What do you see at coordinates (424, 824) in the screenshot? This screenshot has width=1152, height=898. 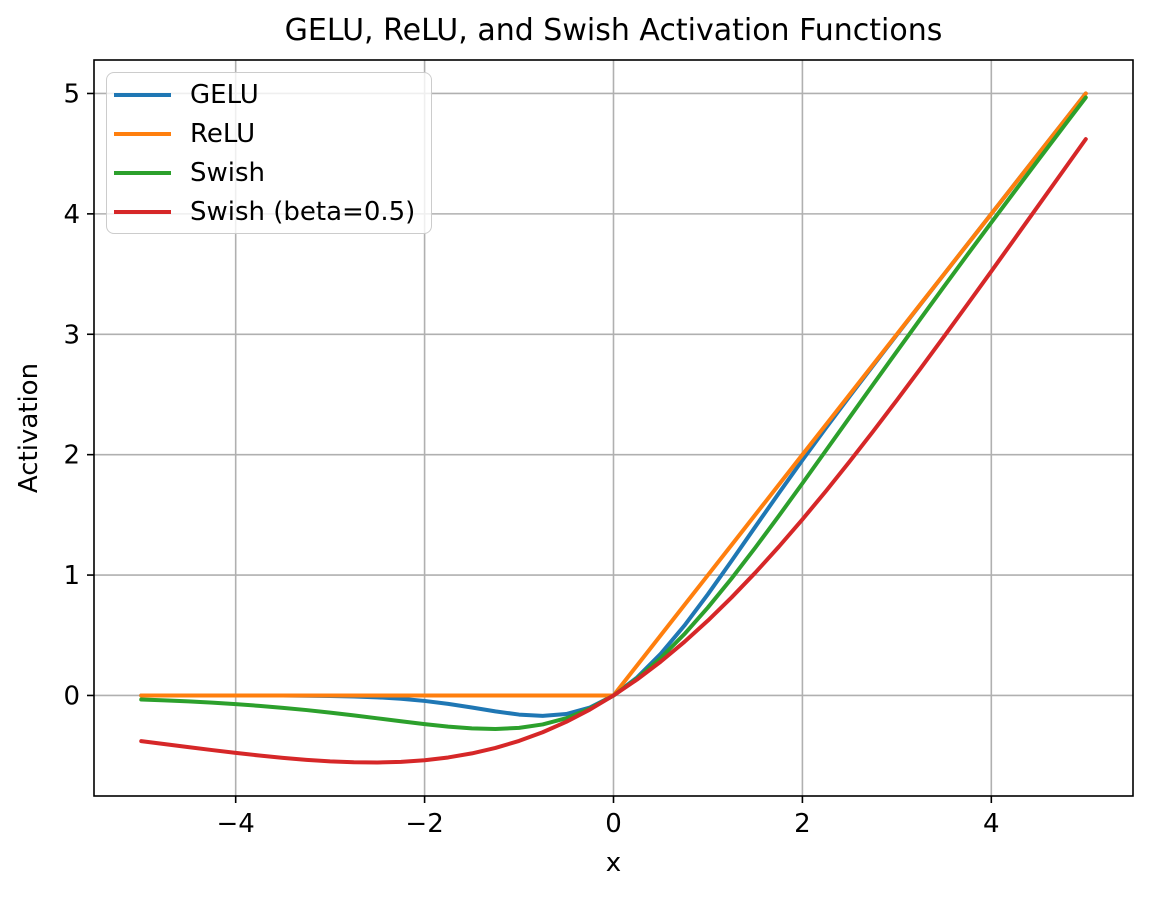 I see `x-tick-label: −2` at bounding box center [424, 824].